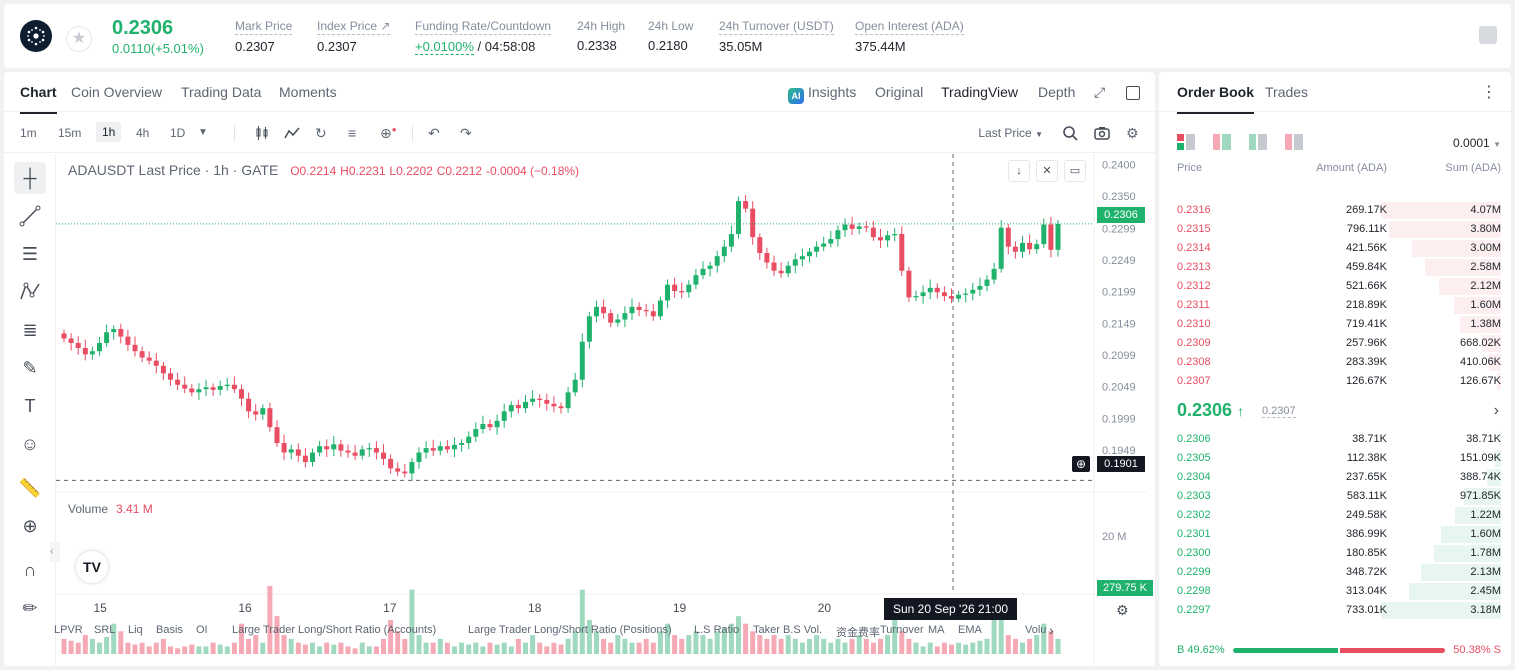 This screenshot has width=1515, height=670. What do you see at coordinates (38, 99) in the screenshot?
I see `tab-chart: Chart` at bounding box center [38, 99].